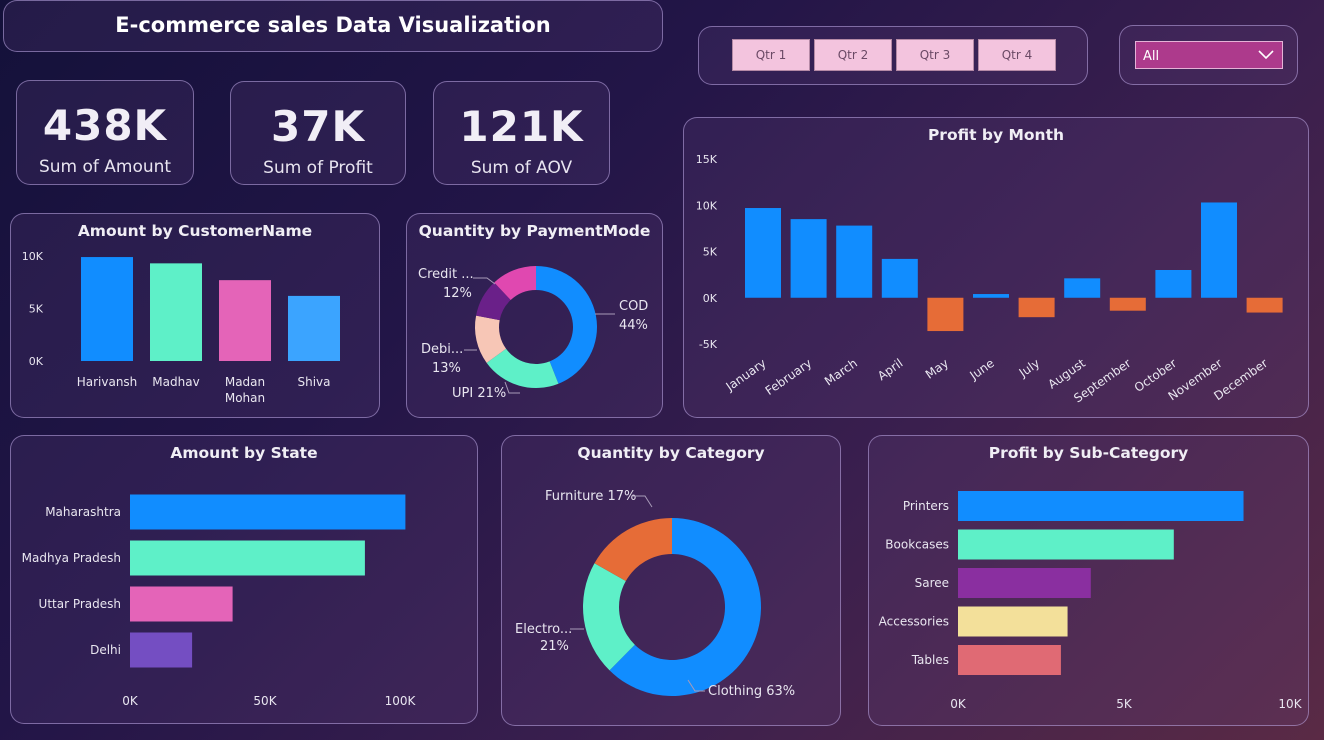  What do you see at coordinates (71, 558) in the screenshot?
I see `y-tick-label: Madhya Pradesh` at bounding box center [71, 558].